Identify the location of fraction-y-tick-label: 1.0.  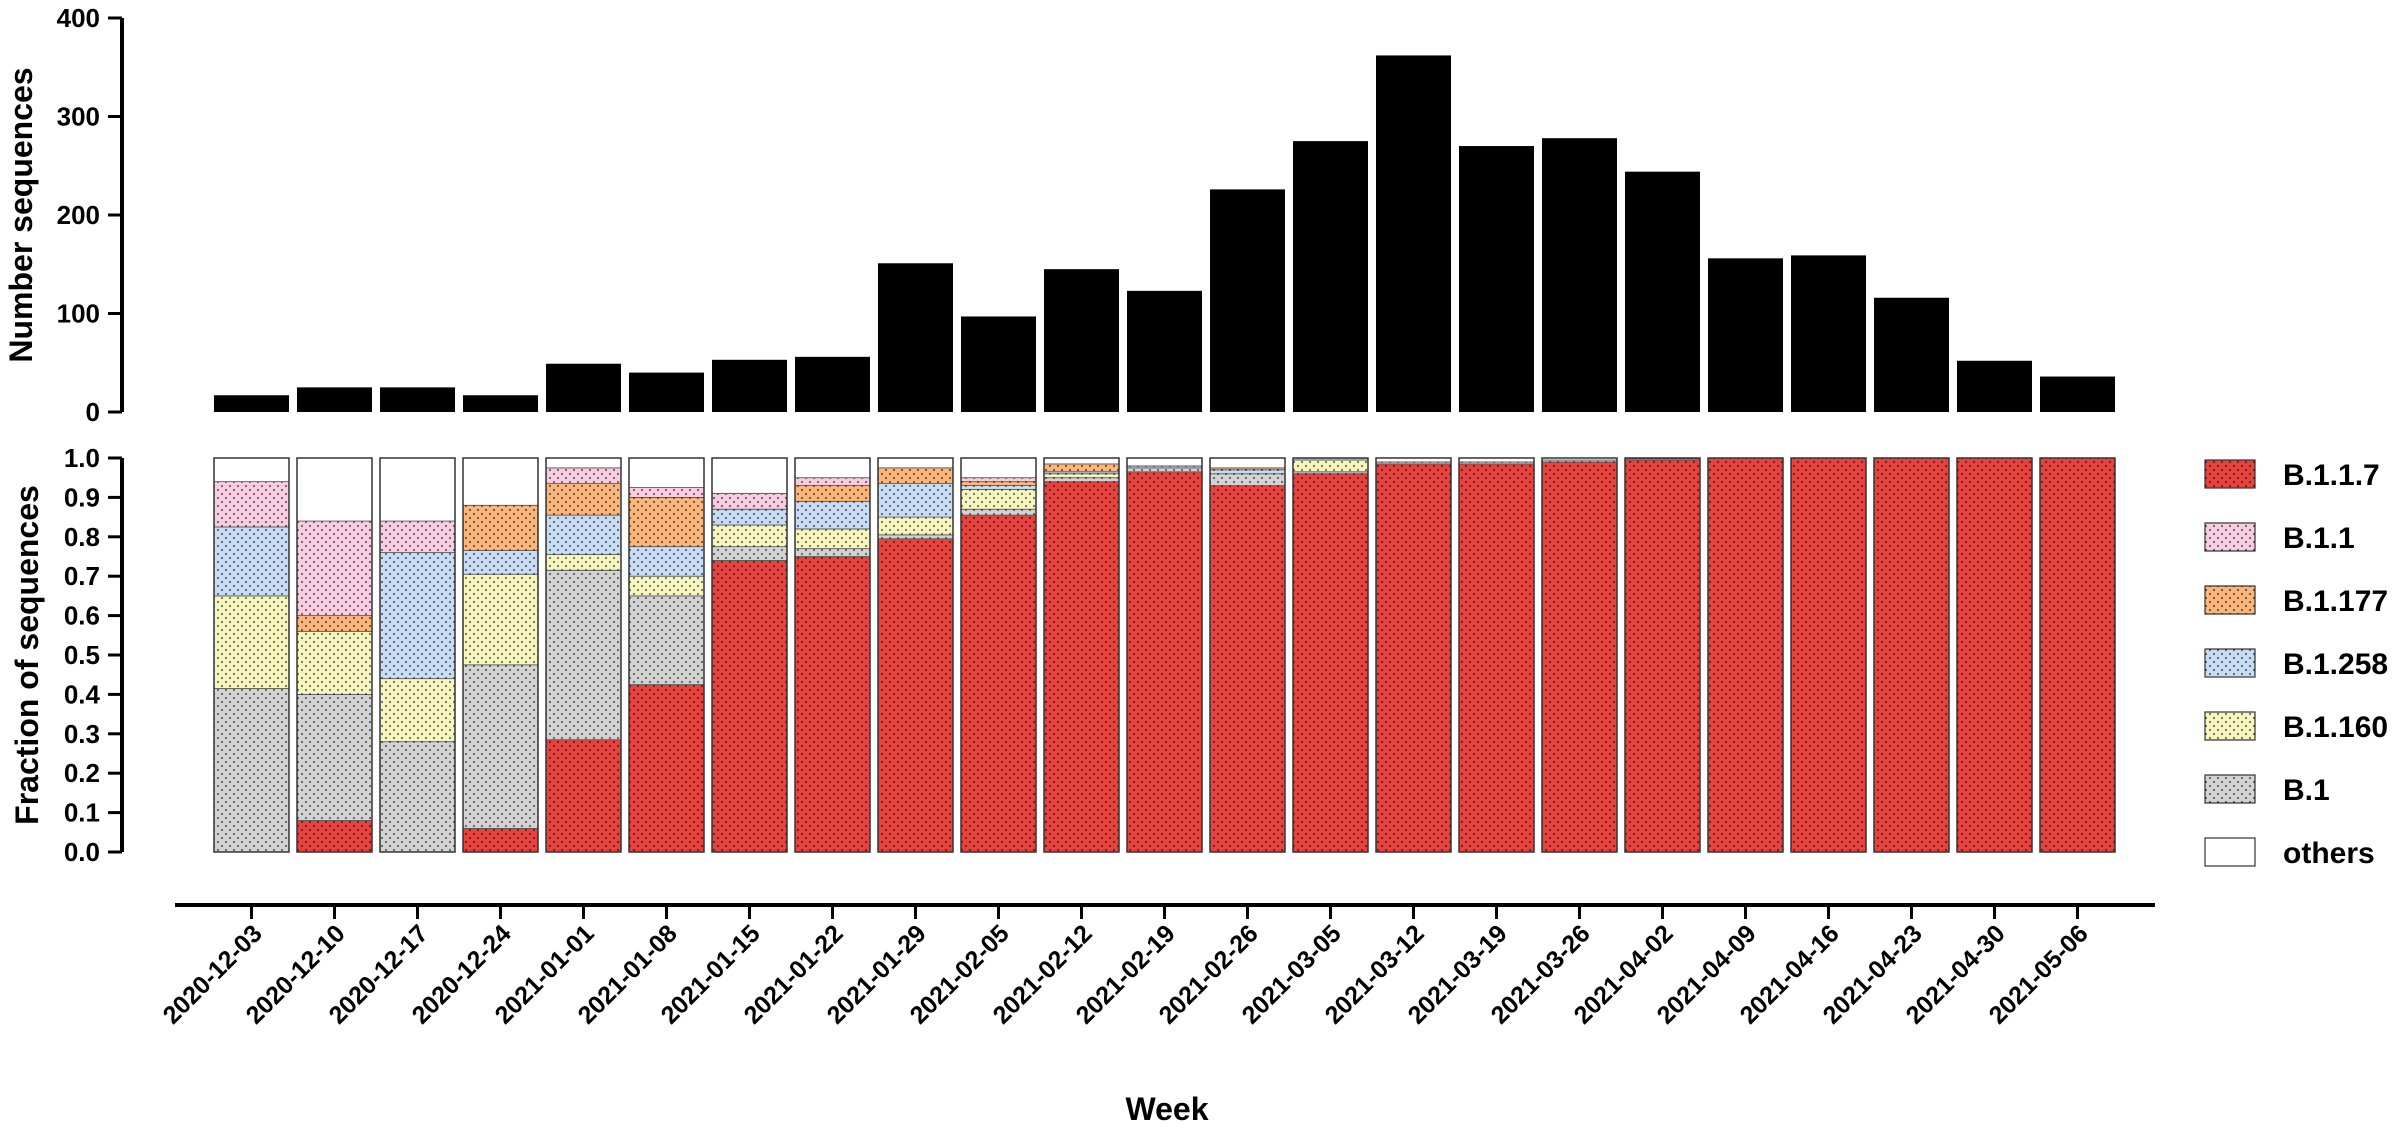
(82, 458).